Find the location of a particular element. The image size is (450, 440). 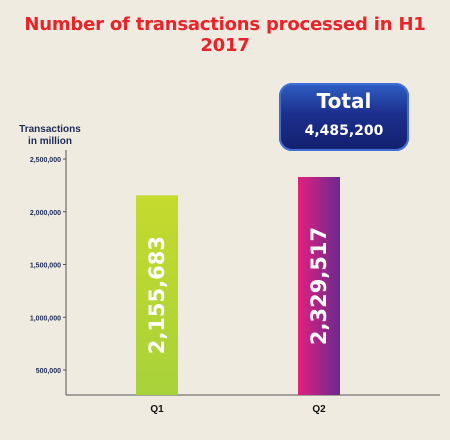

y-tick-label: 1,500,000 is located at coordinates (45, 266).